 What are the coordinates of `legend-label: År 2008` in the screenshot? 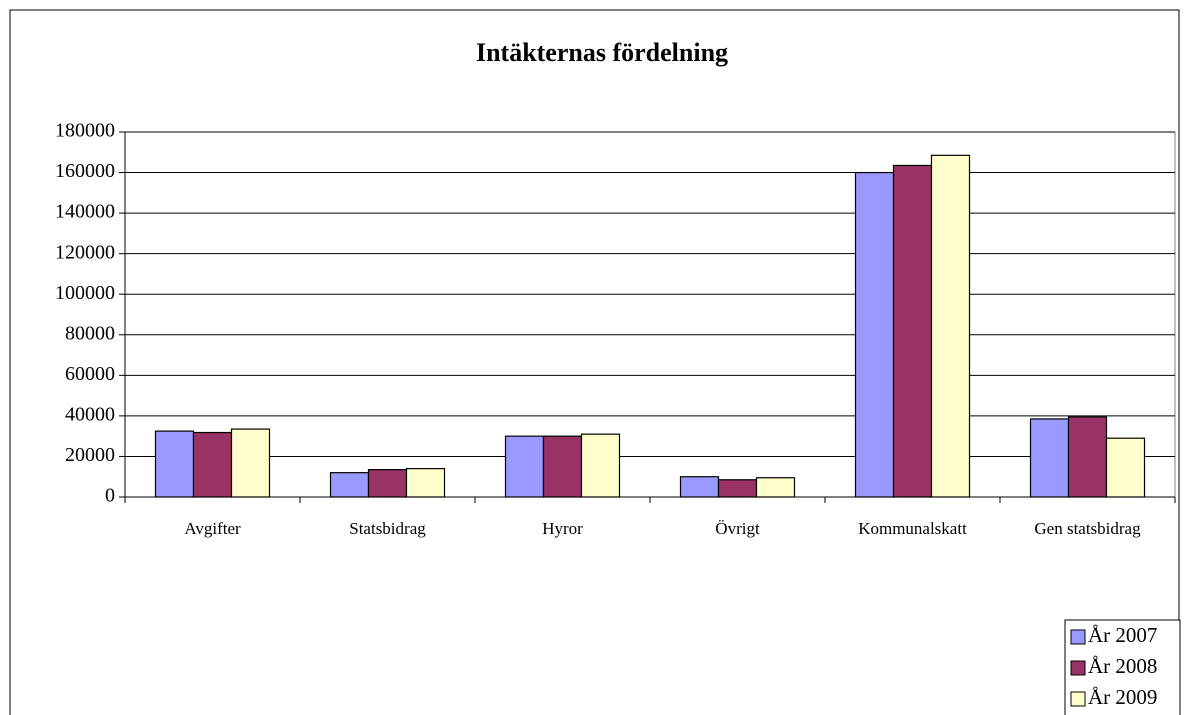 It's located at (1122, 666).